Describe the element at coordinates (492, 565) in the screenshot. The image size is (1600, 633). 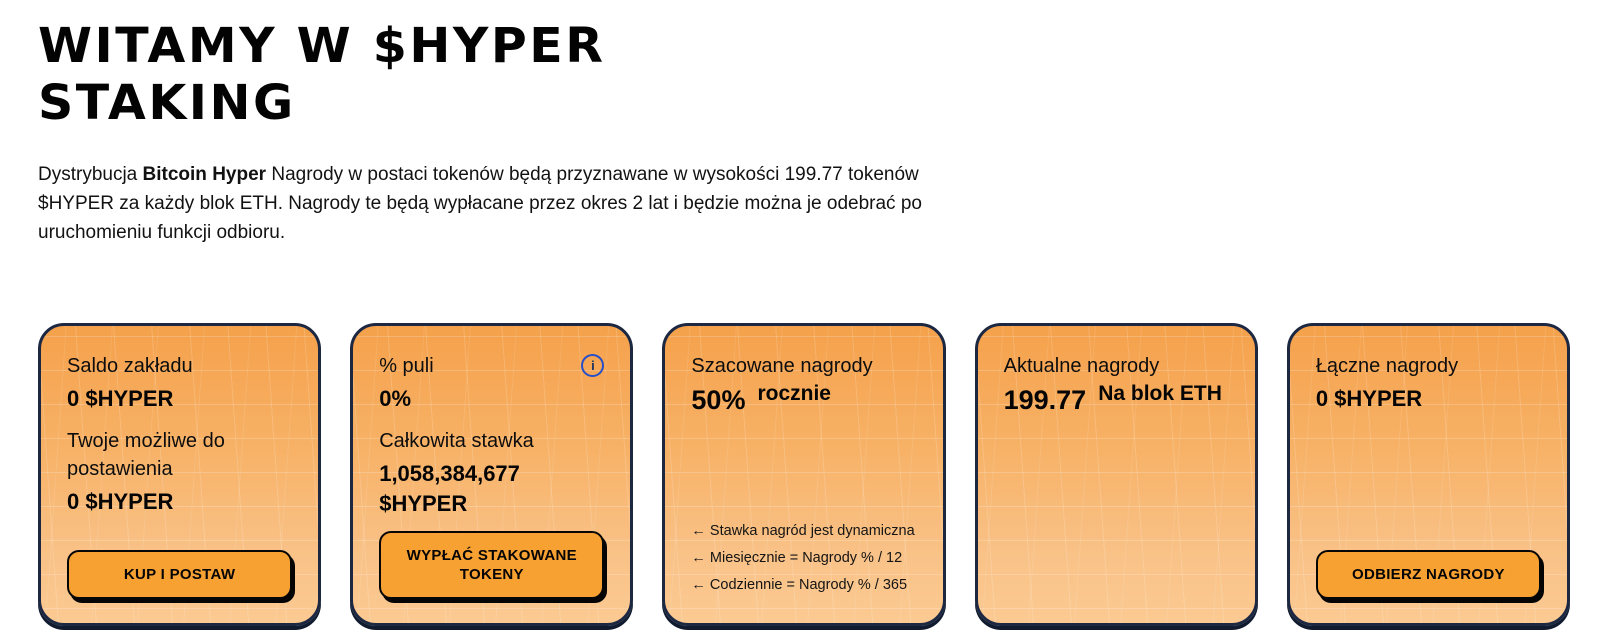
I see `withdraw-staked-tokens-button: WYPŁAĆ STAKOWANE TOKENY` at that location.